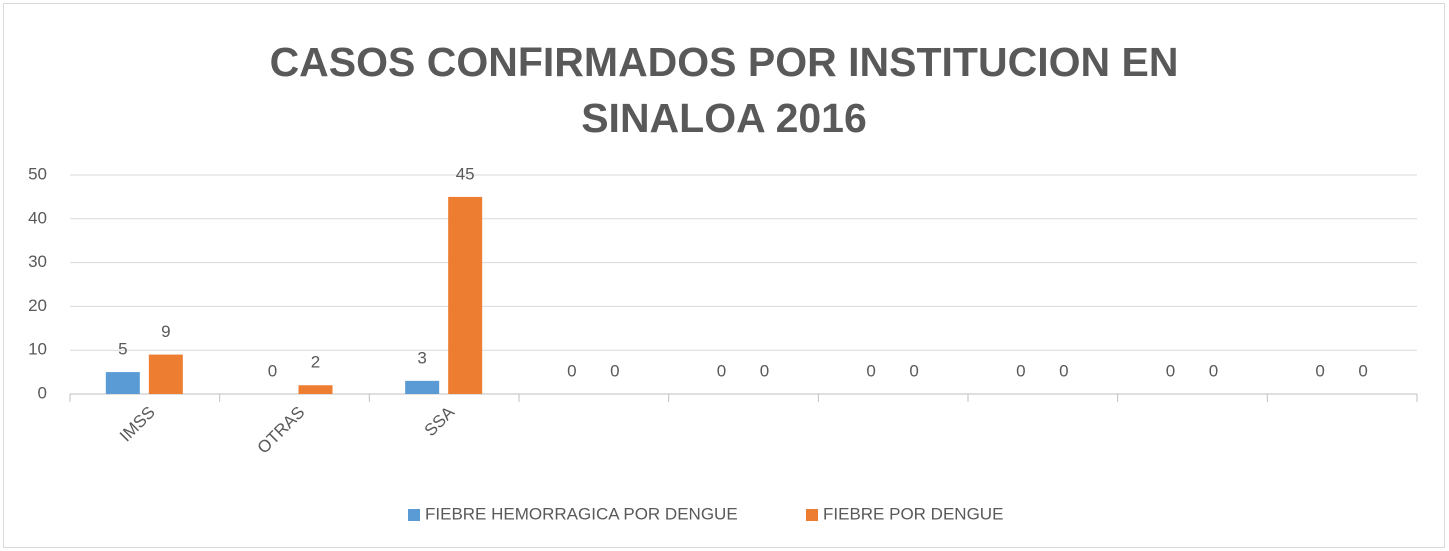 The height and width of the screenshot is (551, 1449). I want to click on data-label: 3, so click(421, 357).